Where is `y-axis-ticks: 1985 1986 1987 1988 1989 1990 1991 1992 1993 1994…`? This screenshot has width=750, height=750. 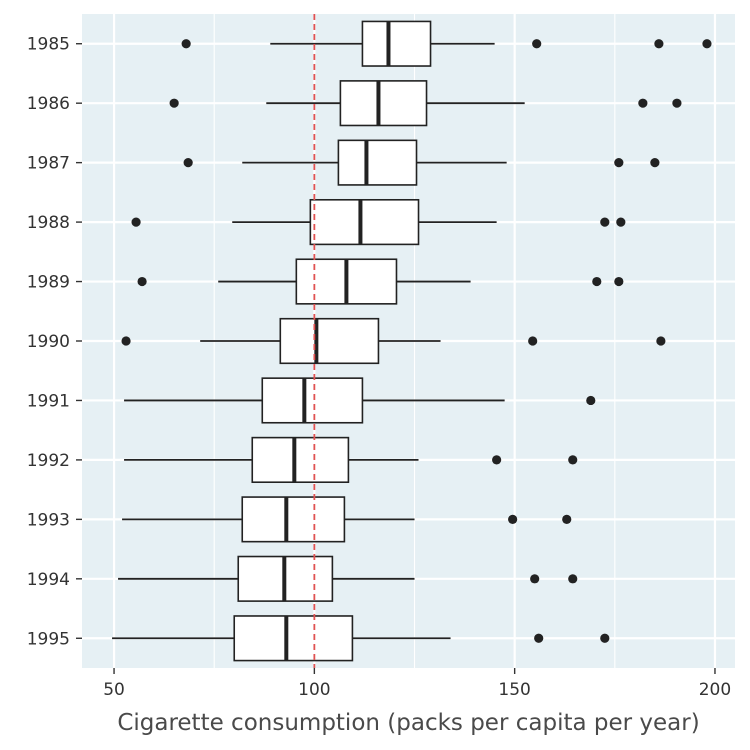
y-axis-ticks: 1985 1986 1987 1988 1989 1990 1991 1992 1993 1994… is located at coordinates (54, 342).